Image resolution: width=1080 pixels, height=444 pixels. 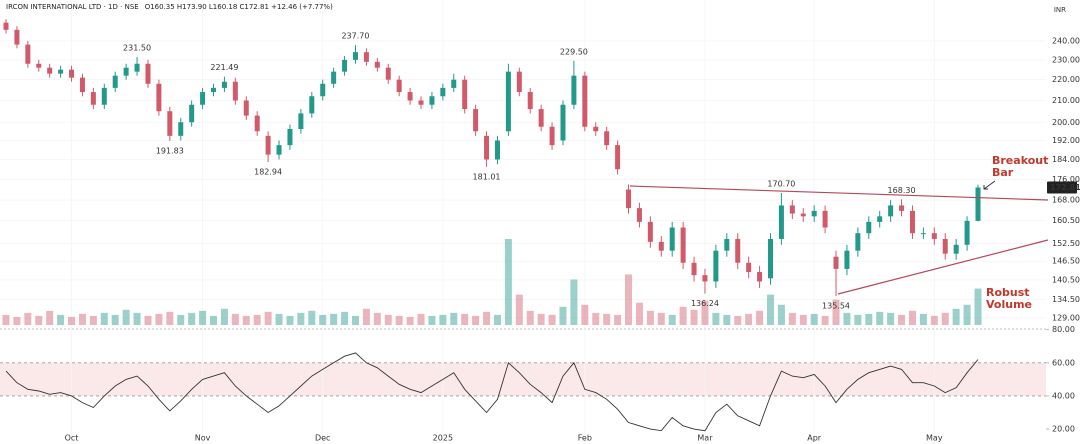 I want to click on rsi-band, so click(x=523, y=379).